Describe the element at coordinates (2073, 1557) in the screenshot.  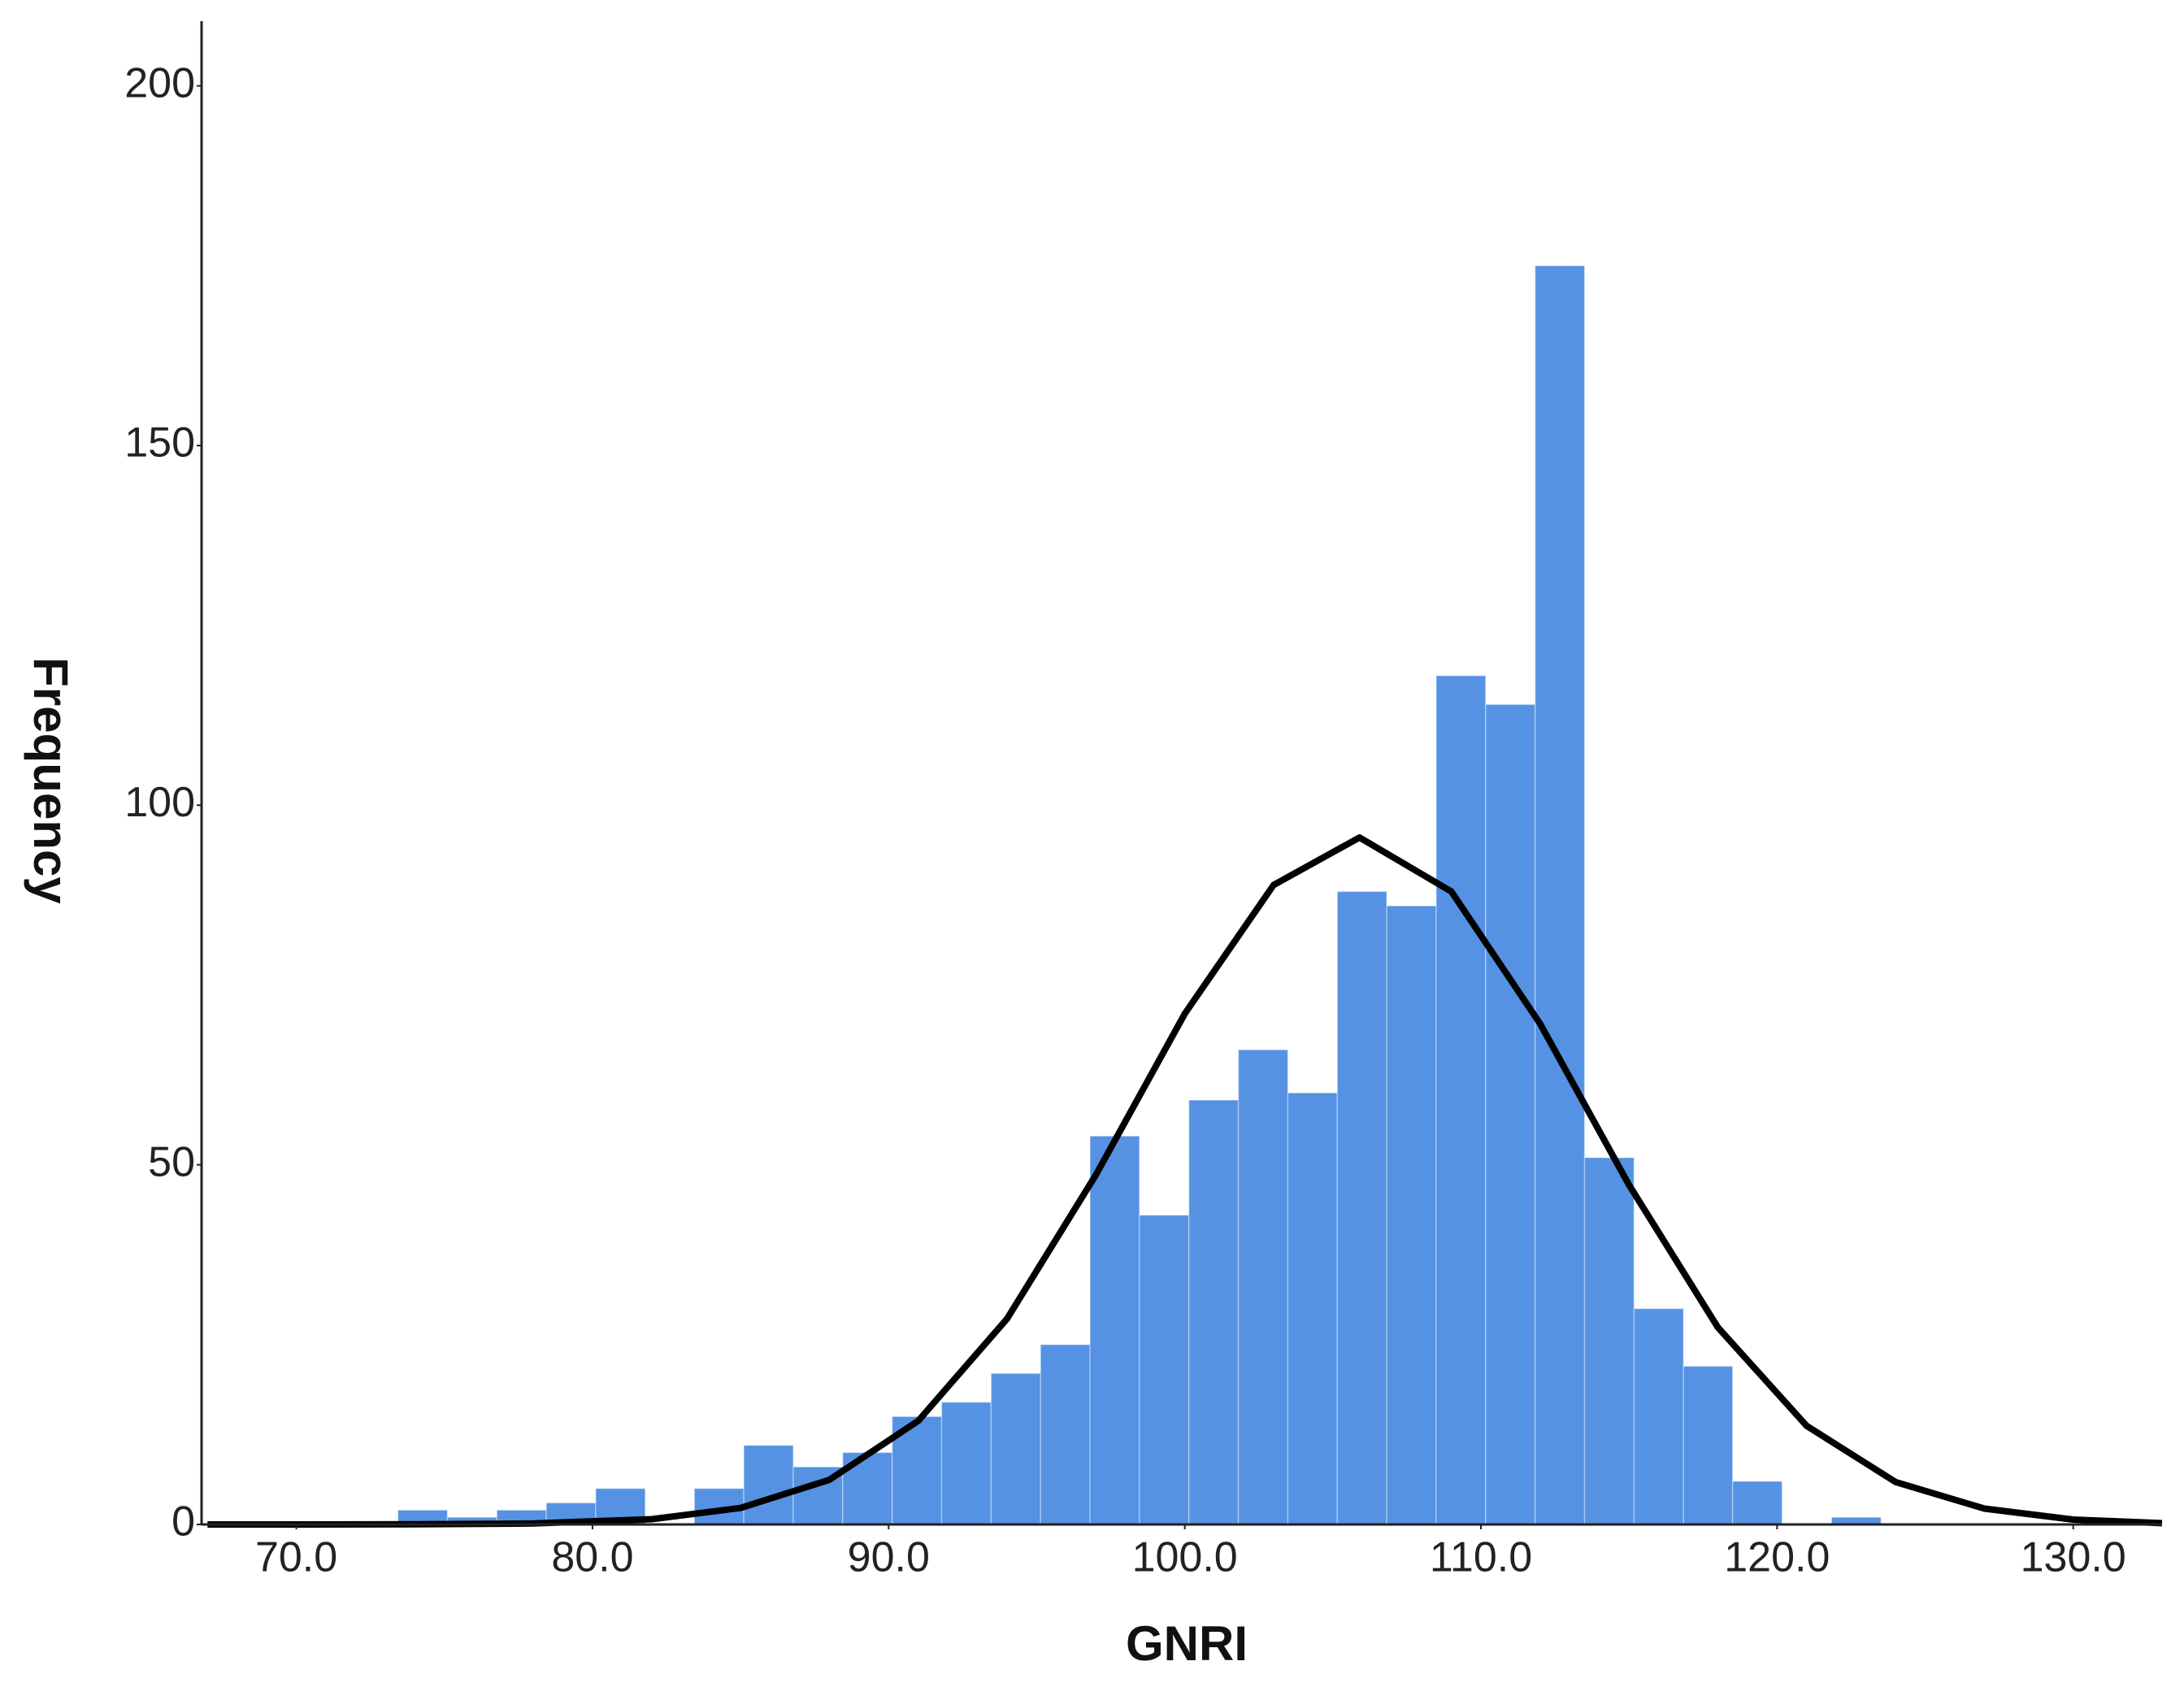
I see `x-tick-label: 130.0` at that location.